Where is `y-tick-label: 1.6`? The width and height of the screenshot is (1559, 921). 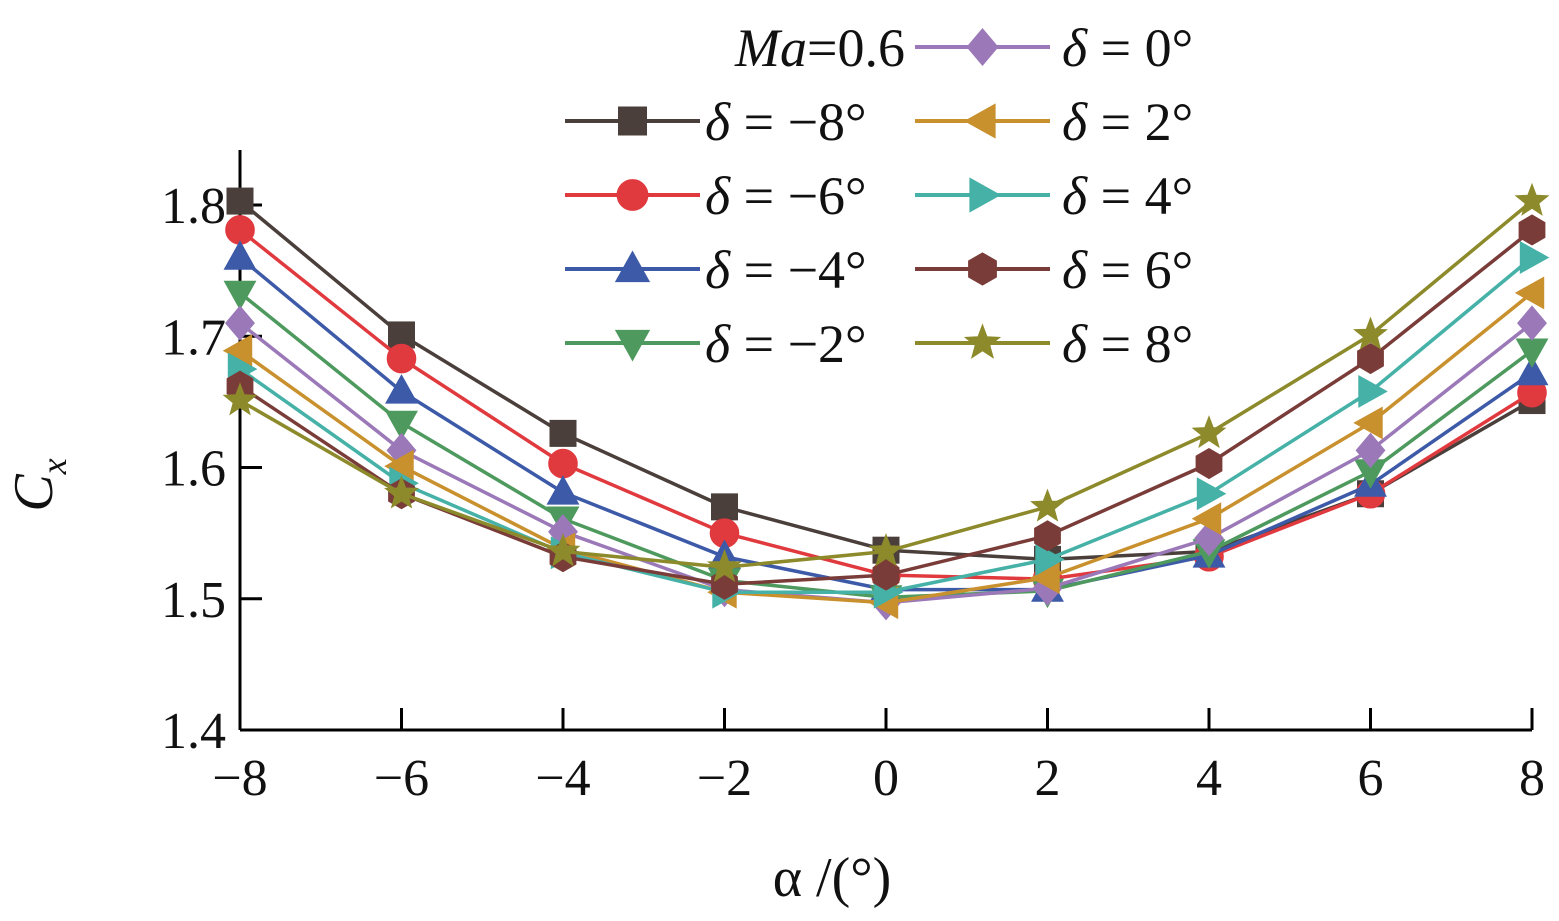 y-tick-label: 1.6 is located at coordinates (193, 469).